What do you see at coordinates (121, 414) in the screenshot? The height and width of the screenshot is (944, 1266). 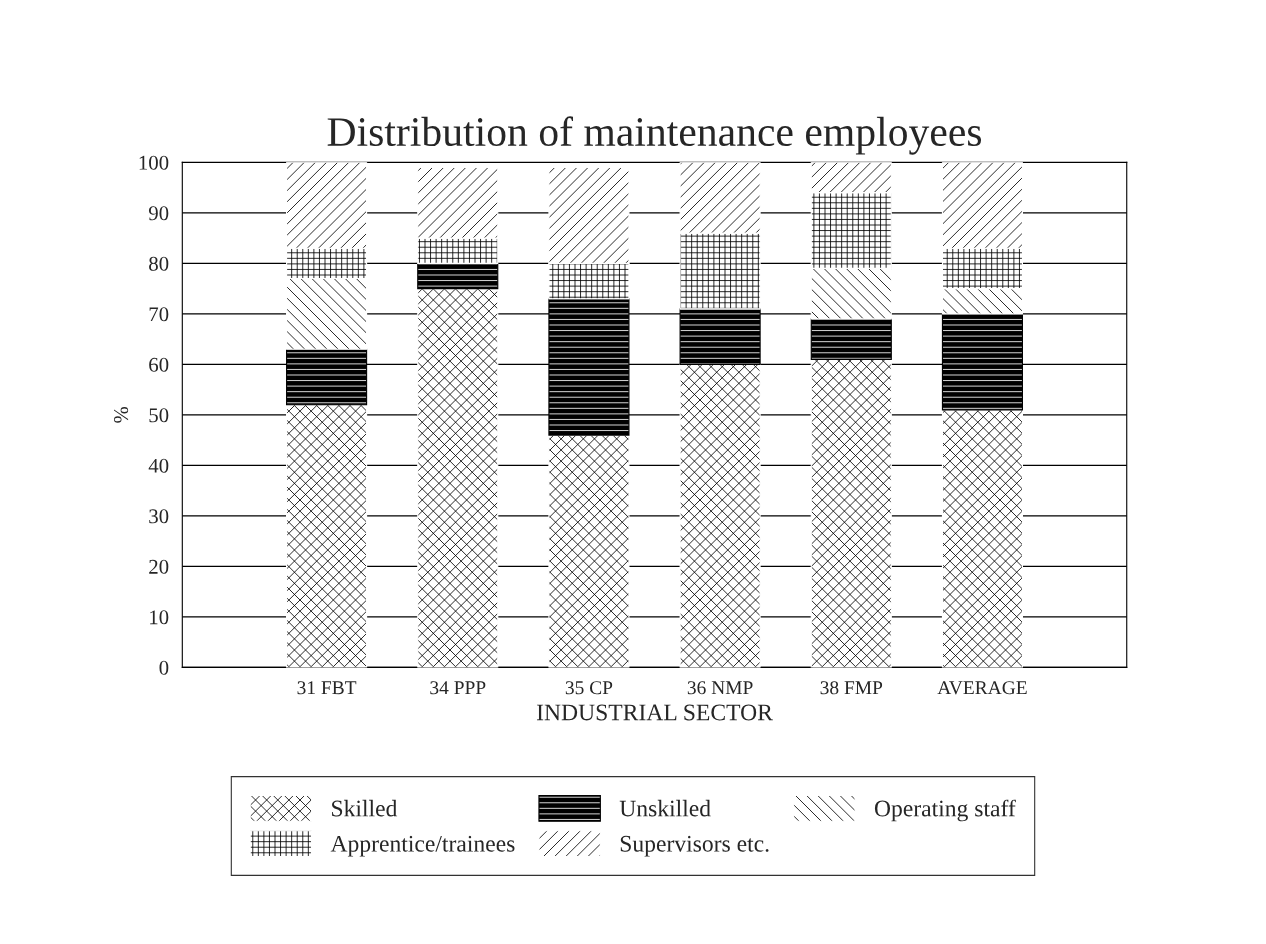 I see `y-axis-title: %` at bounding box center [121, 414].